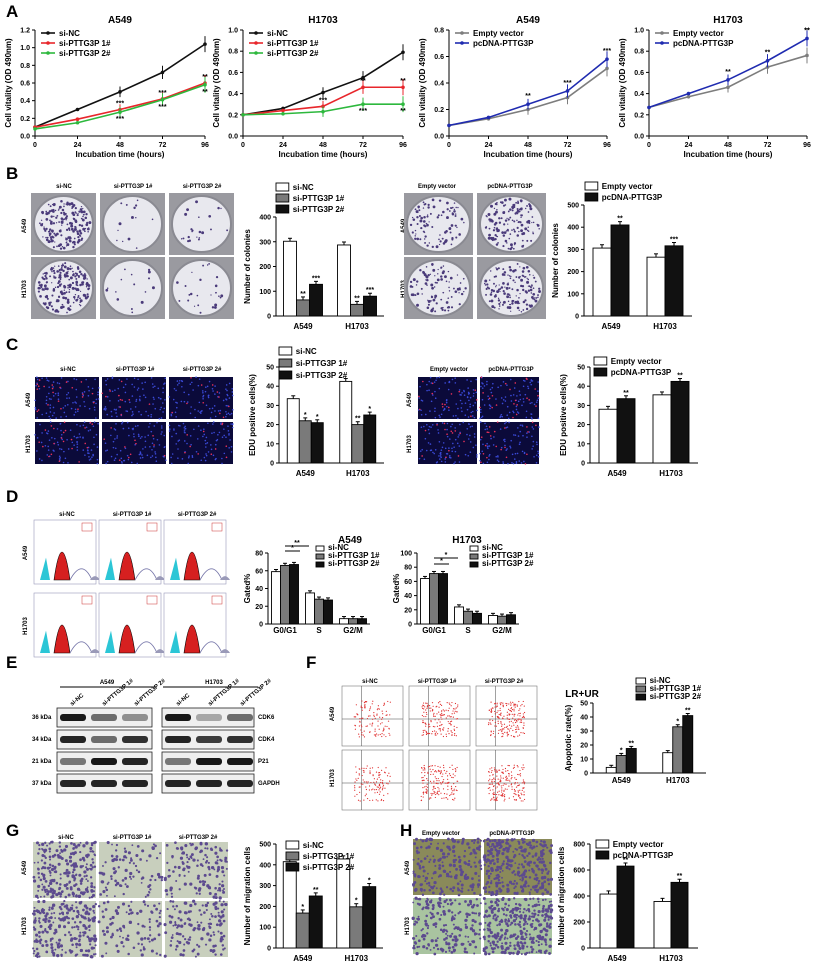  What do you see at coordinates (11, 662) in the screenshot?
I see `panel-letter-e: E` at bounding box center [11, 662].